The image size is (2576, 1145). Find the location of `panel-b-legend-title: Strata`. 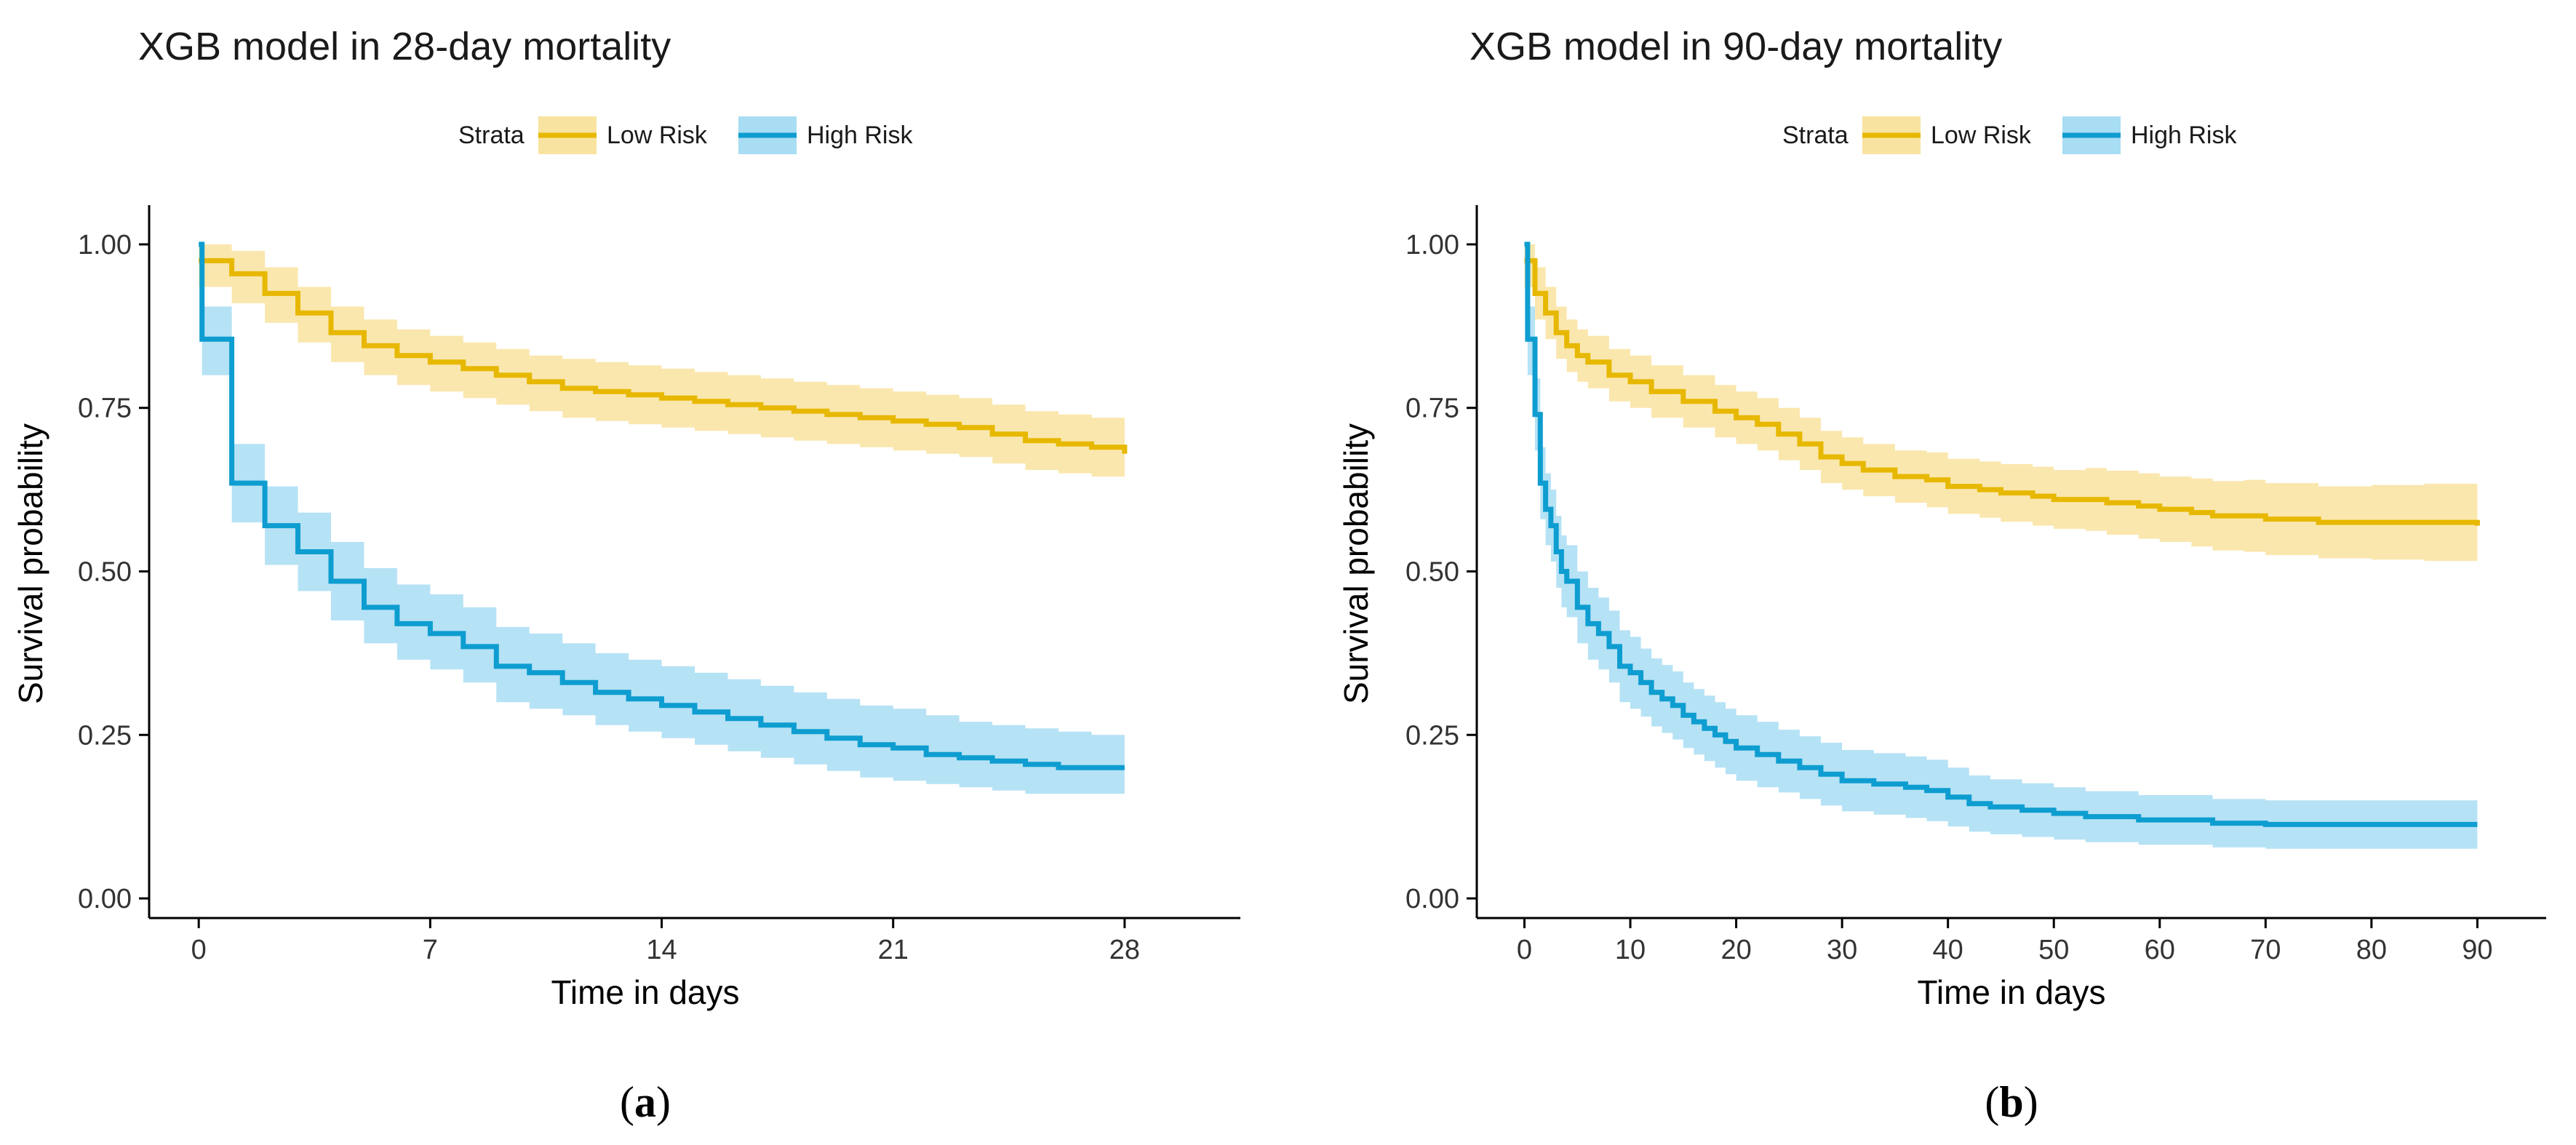

panel-b-legend-title: Strata is located at coordinates (1815, 135).